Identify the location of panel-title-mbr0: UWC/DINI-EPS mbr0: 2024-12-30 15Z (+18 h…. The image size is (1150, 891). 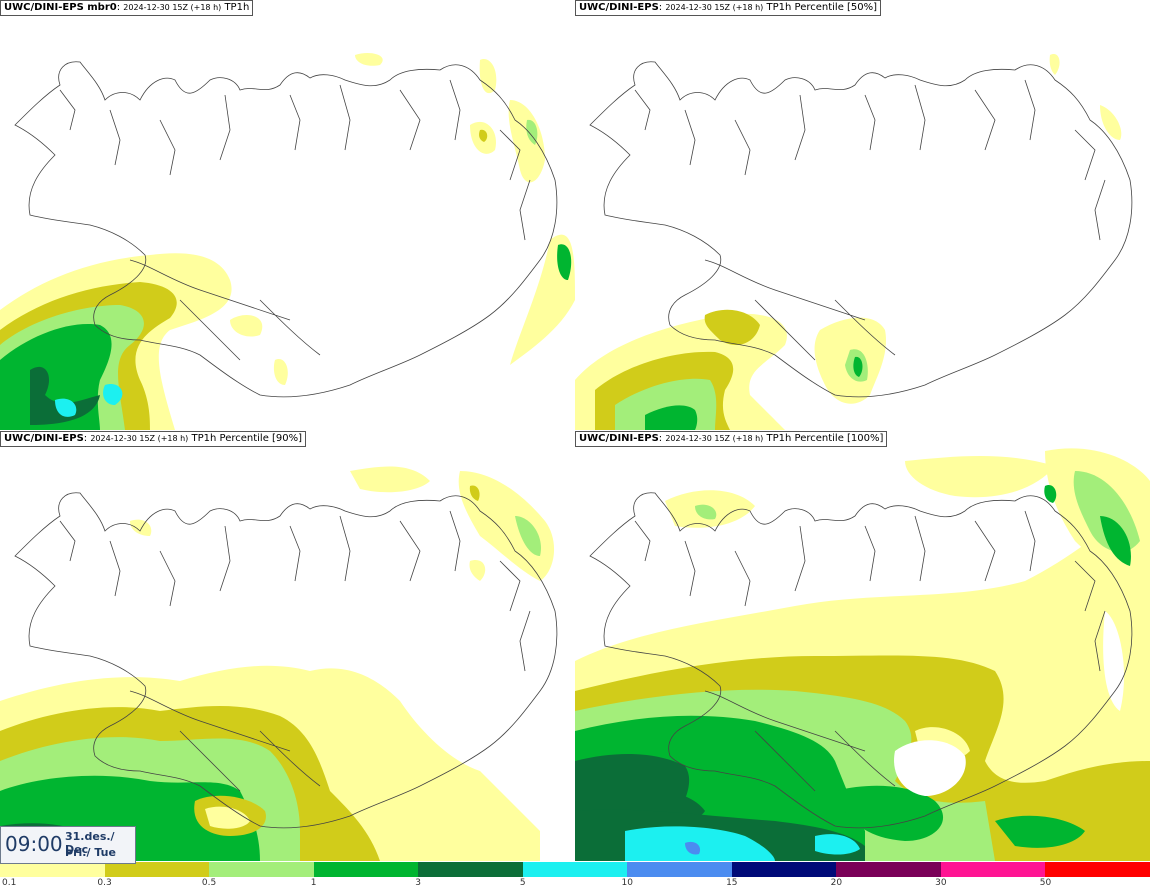
(127, 8).